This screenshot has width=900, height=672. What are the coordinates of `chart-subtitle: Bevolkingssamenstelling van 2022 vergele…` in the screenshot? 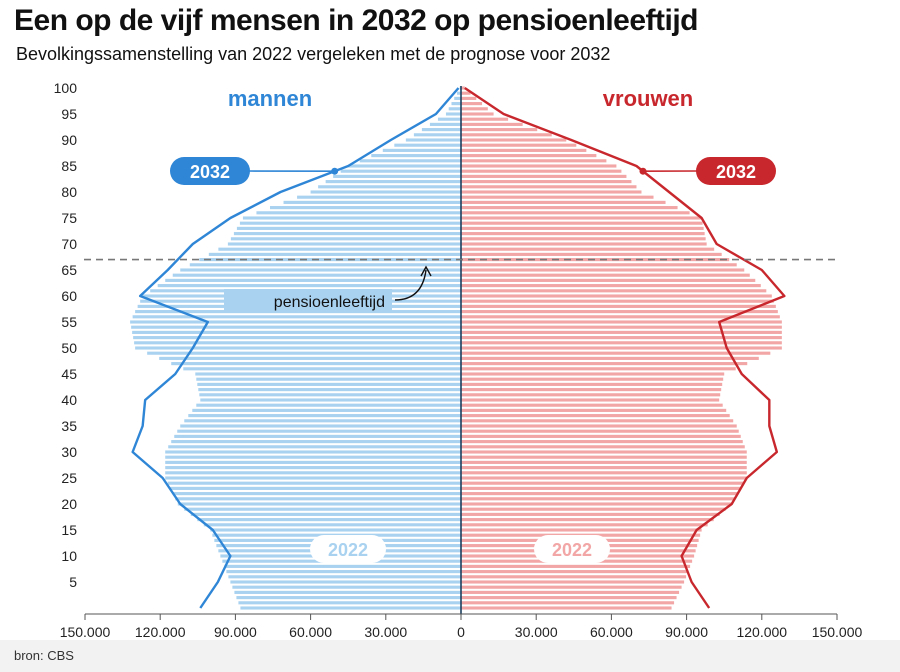 It's located at (313, 54).